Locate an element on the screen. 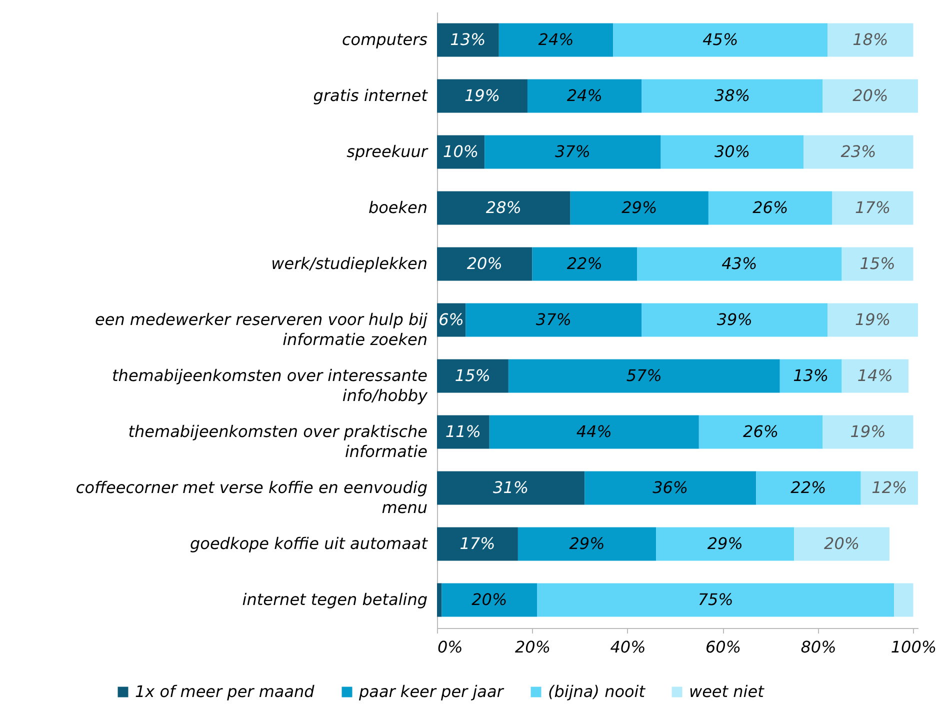 This screenshot has height=707, width=950. legend-label: paar keer per jaar is located at coordinates (431, 691).